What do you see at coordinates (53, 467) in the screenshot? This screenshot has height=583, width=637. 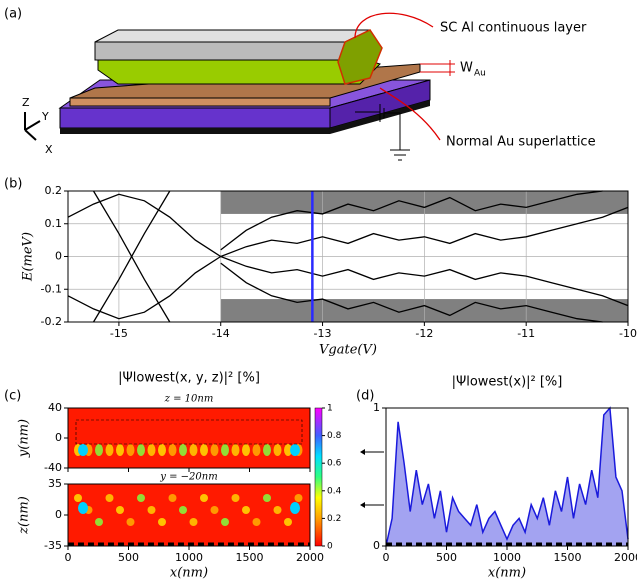 I see `y-tick-label: -40` at bounding box center [53, 467].